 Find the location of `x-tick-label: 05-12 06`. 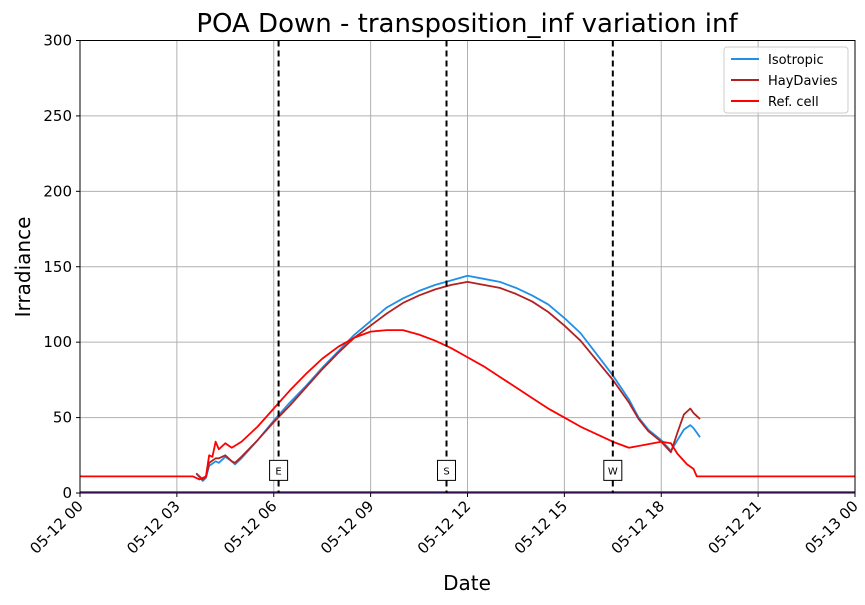

x-tick-label: 05-12 06 is located at coordinates (250, 527).